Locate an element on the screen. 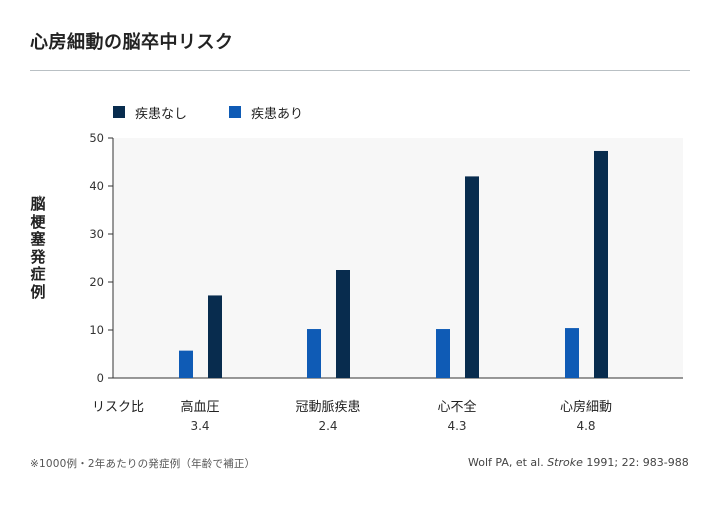 The image size is (720, 510). y-tick-label: 10 is located at coordinates (96, 330).